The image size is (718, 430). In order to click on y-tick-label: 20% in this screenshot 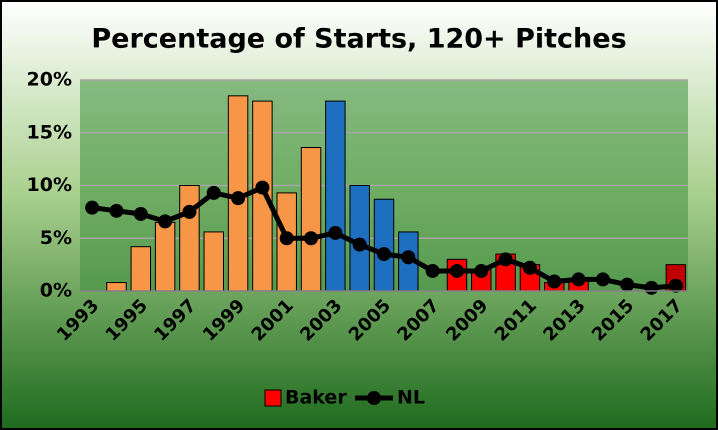, I will do `click(49, 80)`.